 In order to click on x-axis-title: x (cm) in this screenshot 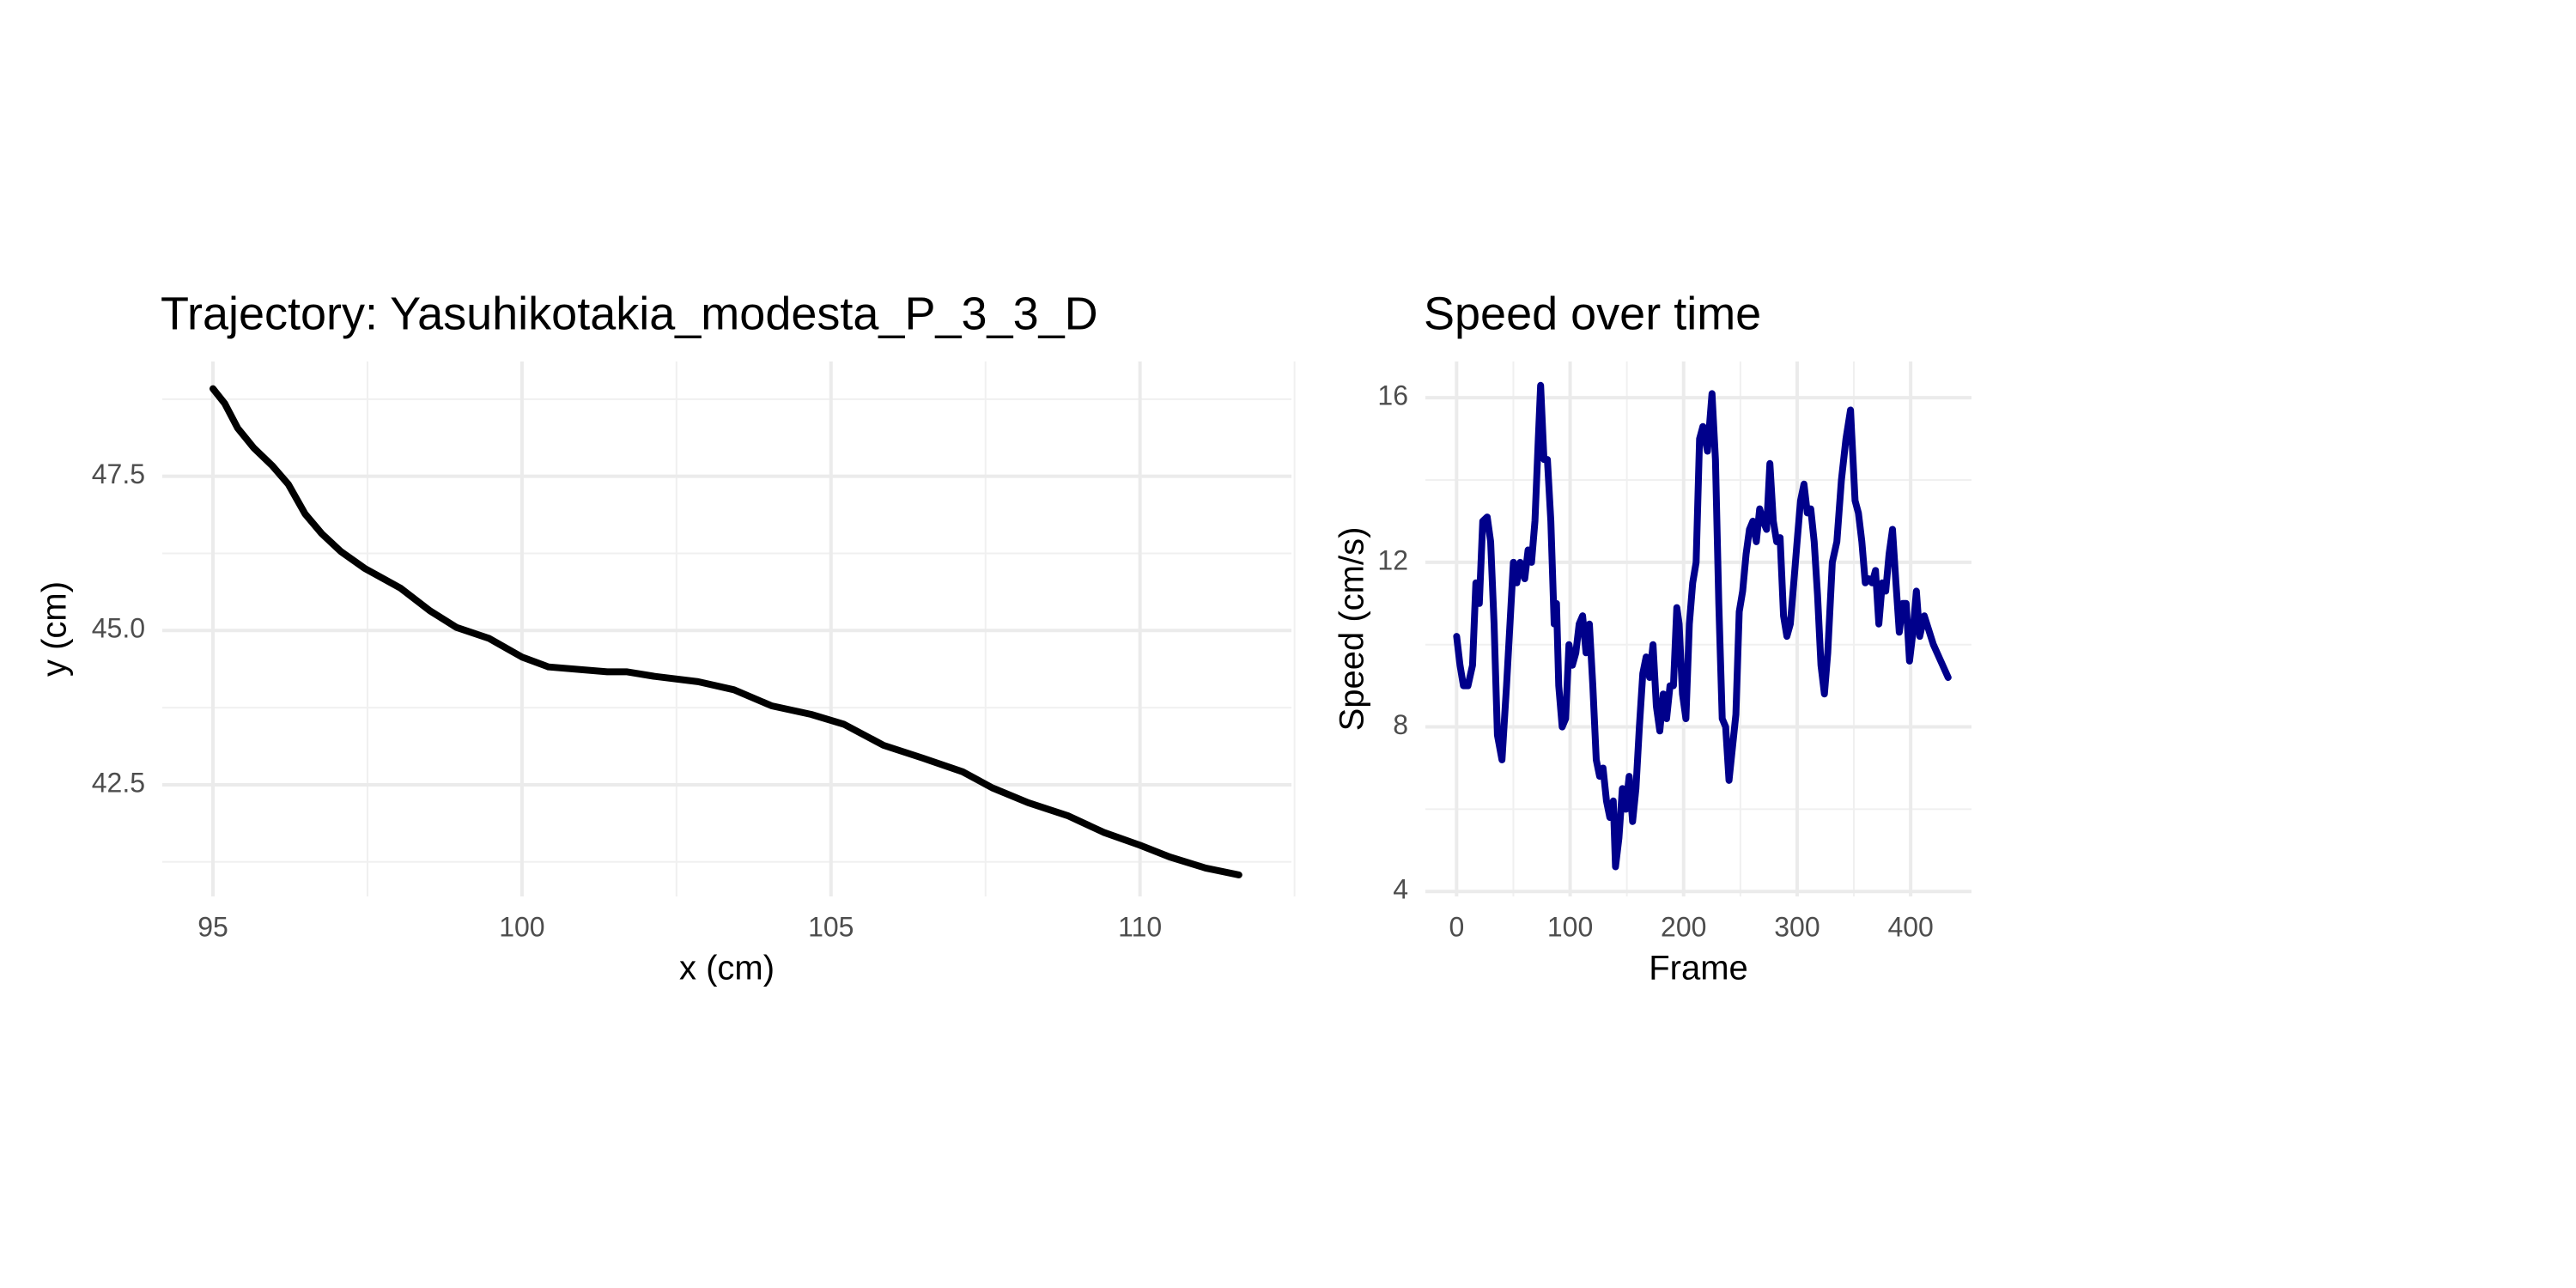, I will do `click(727, 969)`.